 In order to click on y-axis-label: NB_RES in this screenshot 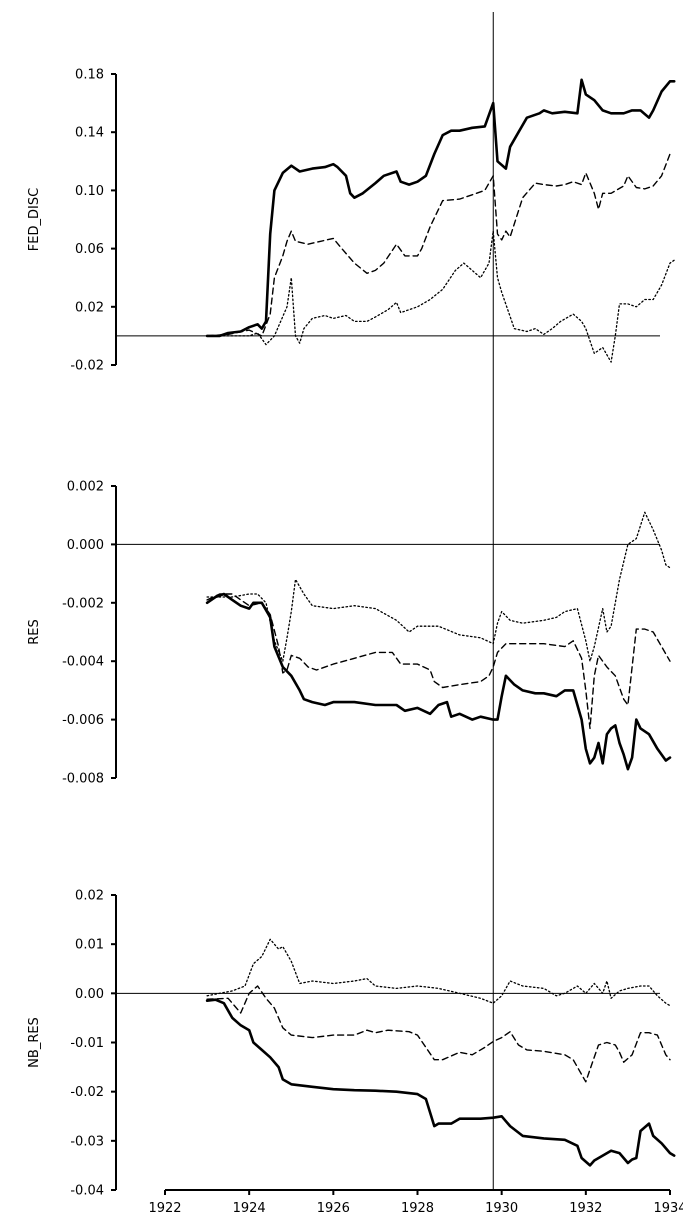, I will do `click(34, 1042)`.